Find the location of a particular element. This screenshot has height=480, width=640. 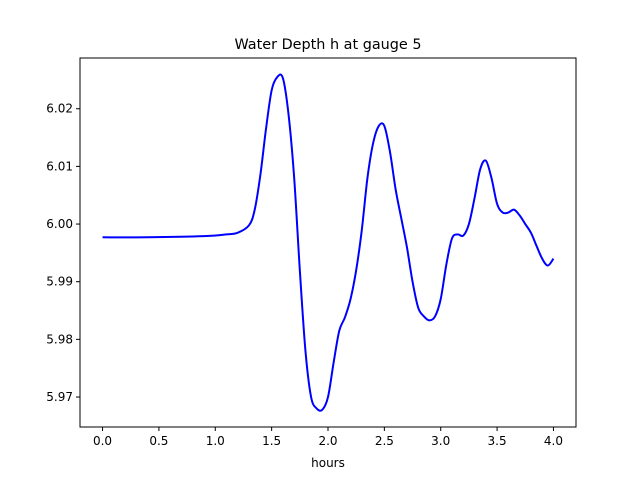

x-tick-label: 2.5 is located at coordinates (384, 441).